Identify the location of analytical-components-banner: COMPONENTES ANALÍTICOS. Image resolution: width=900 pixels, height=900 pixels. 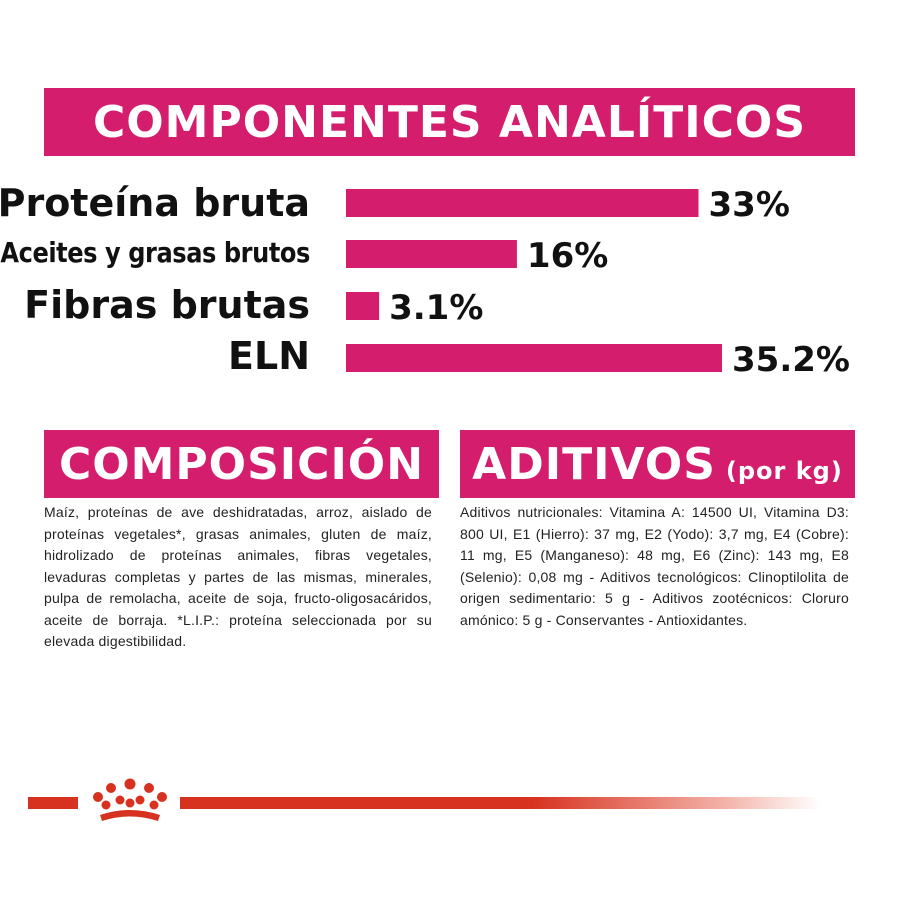
(449, 122).